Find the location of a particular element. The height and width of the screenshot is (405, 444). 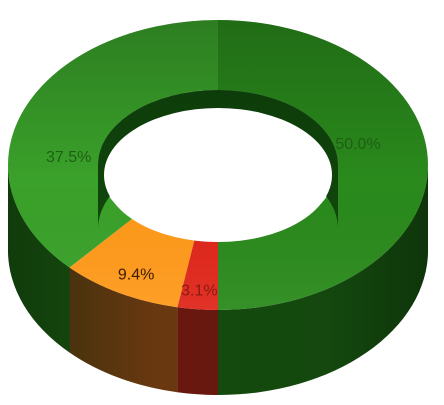

slice-label-1: 3.1% is located at coordinates (199, 291).